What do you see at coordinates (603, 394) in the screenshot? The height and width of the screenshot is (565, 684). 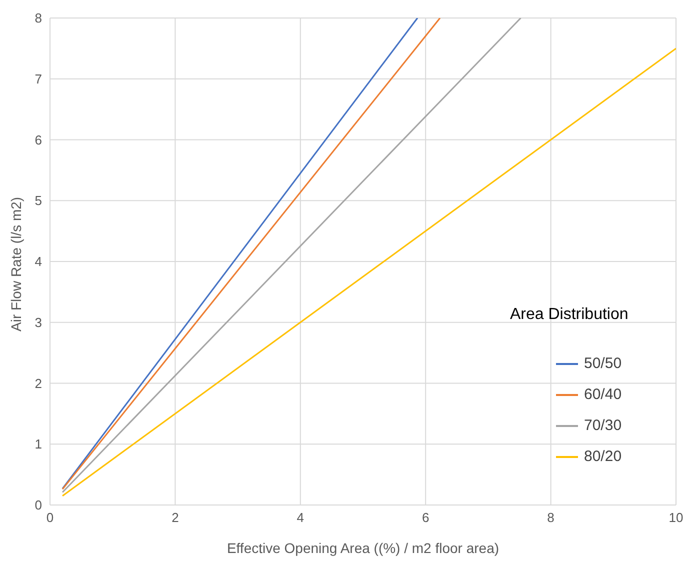 I see `legend-label: 60/40` at bounding box center [603, 394].